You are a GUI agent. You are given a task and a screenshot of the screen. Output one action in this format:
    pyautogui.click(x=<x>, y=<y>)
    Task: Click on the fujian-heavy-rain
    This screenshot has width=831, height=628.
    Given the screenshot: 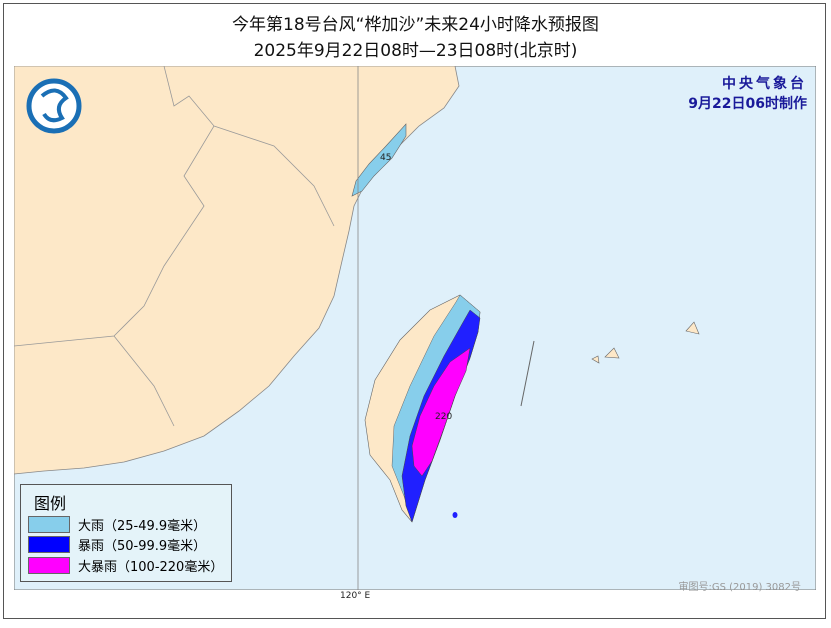 What is the action you would take?
    pyautogui.click(x=379, y=160)
    